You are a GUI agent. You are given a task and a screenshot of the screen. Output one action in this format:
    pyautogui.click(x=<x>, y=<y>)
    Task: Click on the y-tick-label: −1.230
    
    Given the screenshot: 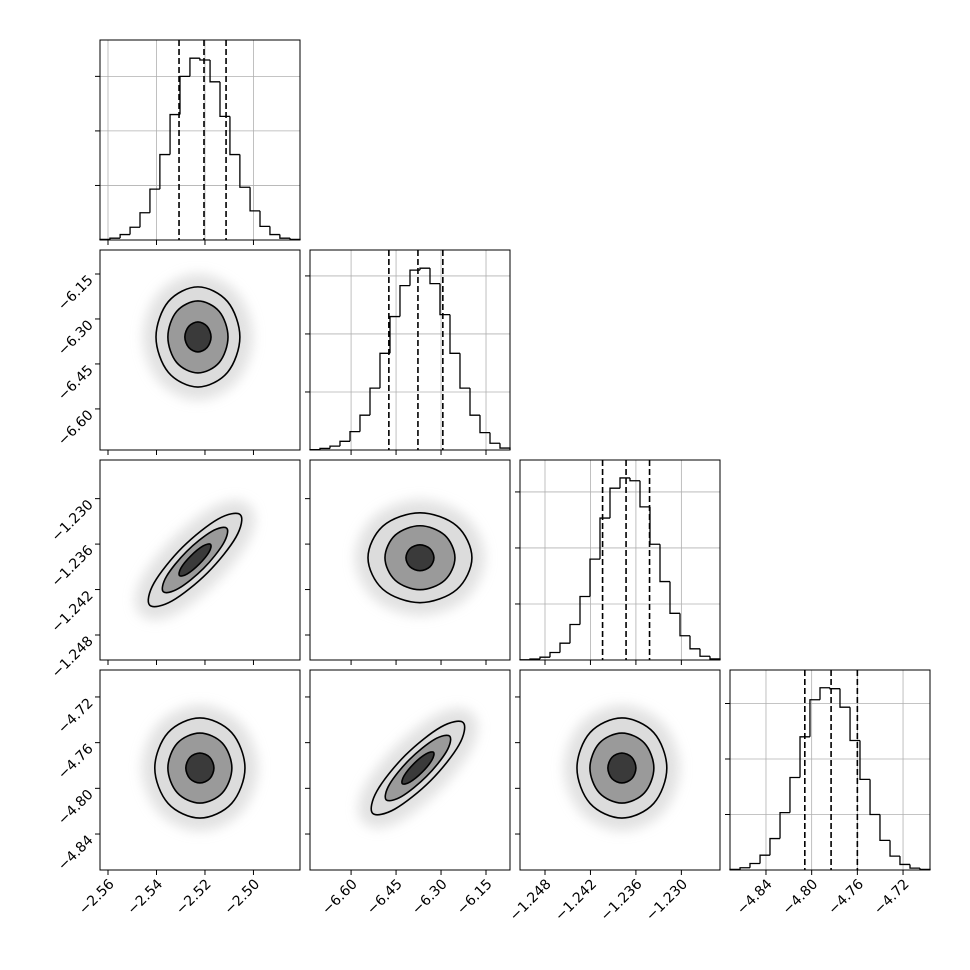 What is the action you would take?
    pyautogui.click(x=73, y=521)
    